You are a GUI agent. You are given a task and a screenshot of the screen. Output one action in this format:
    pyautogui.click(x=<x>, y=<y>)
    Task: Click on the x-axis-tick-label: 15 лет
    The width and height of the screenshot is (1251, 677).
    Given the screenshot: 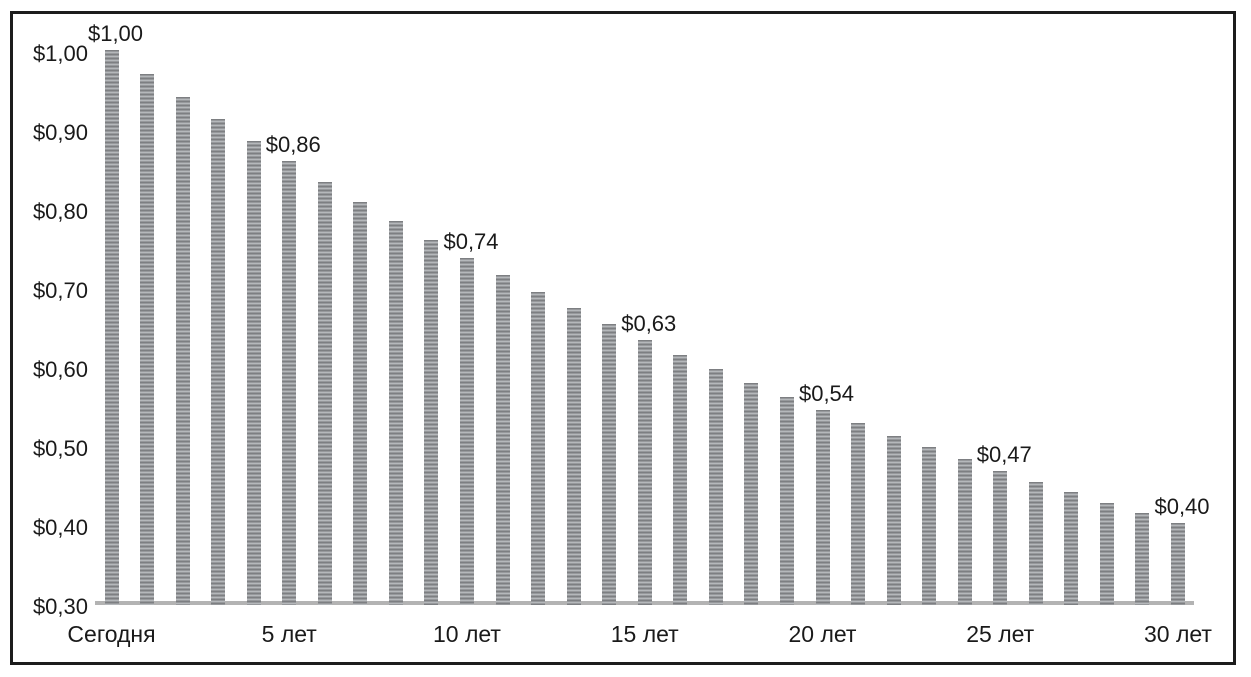 What is the action you would take?
    pyautogui.click(x=644, y=634)
    